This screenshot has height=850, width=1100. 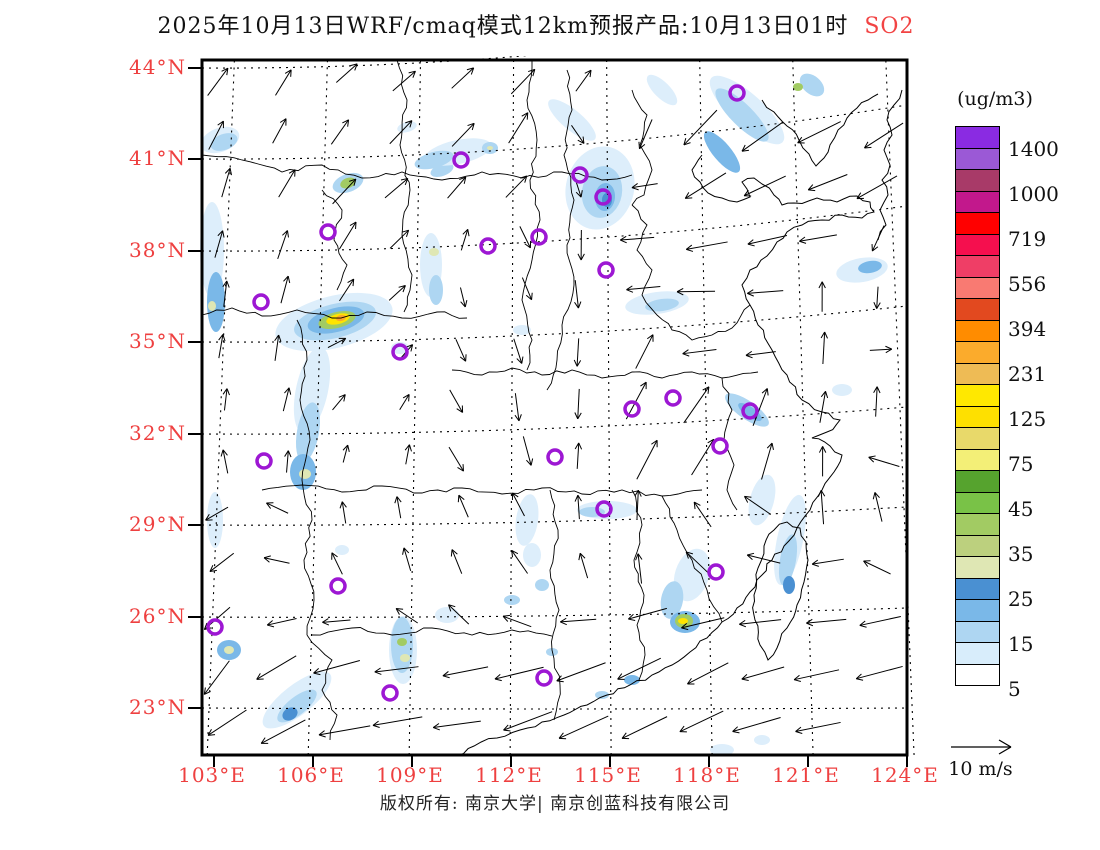 What do you see at coordinates (157, 158) in the screenshot?
I see `lat-axis-label: 41°N` at bounding box center [157, 158].